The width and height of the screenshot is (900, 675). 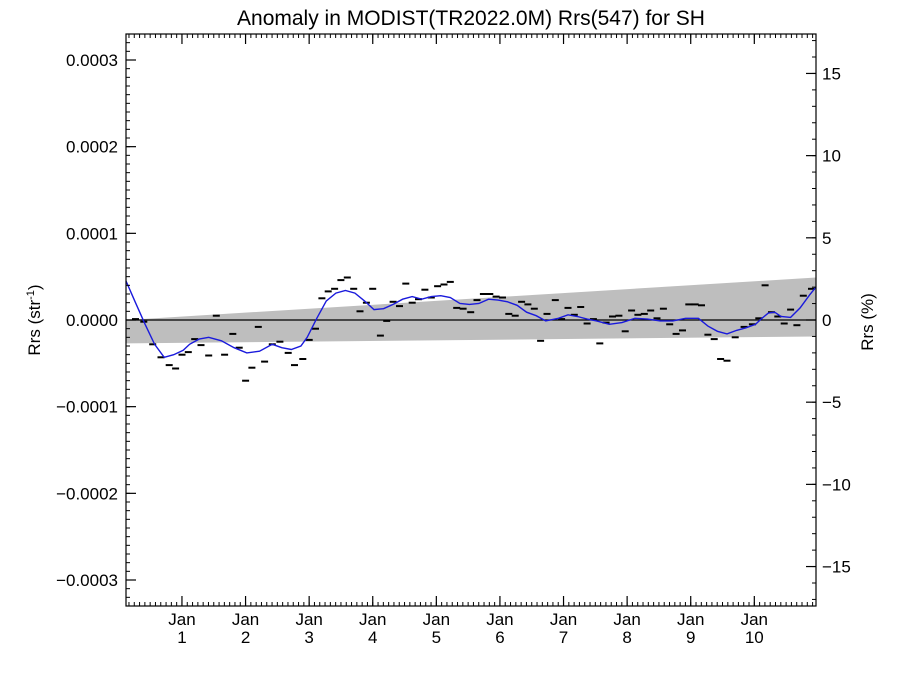 I want to click on x-tick-year: 2, so click(x=245, y=637).